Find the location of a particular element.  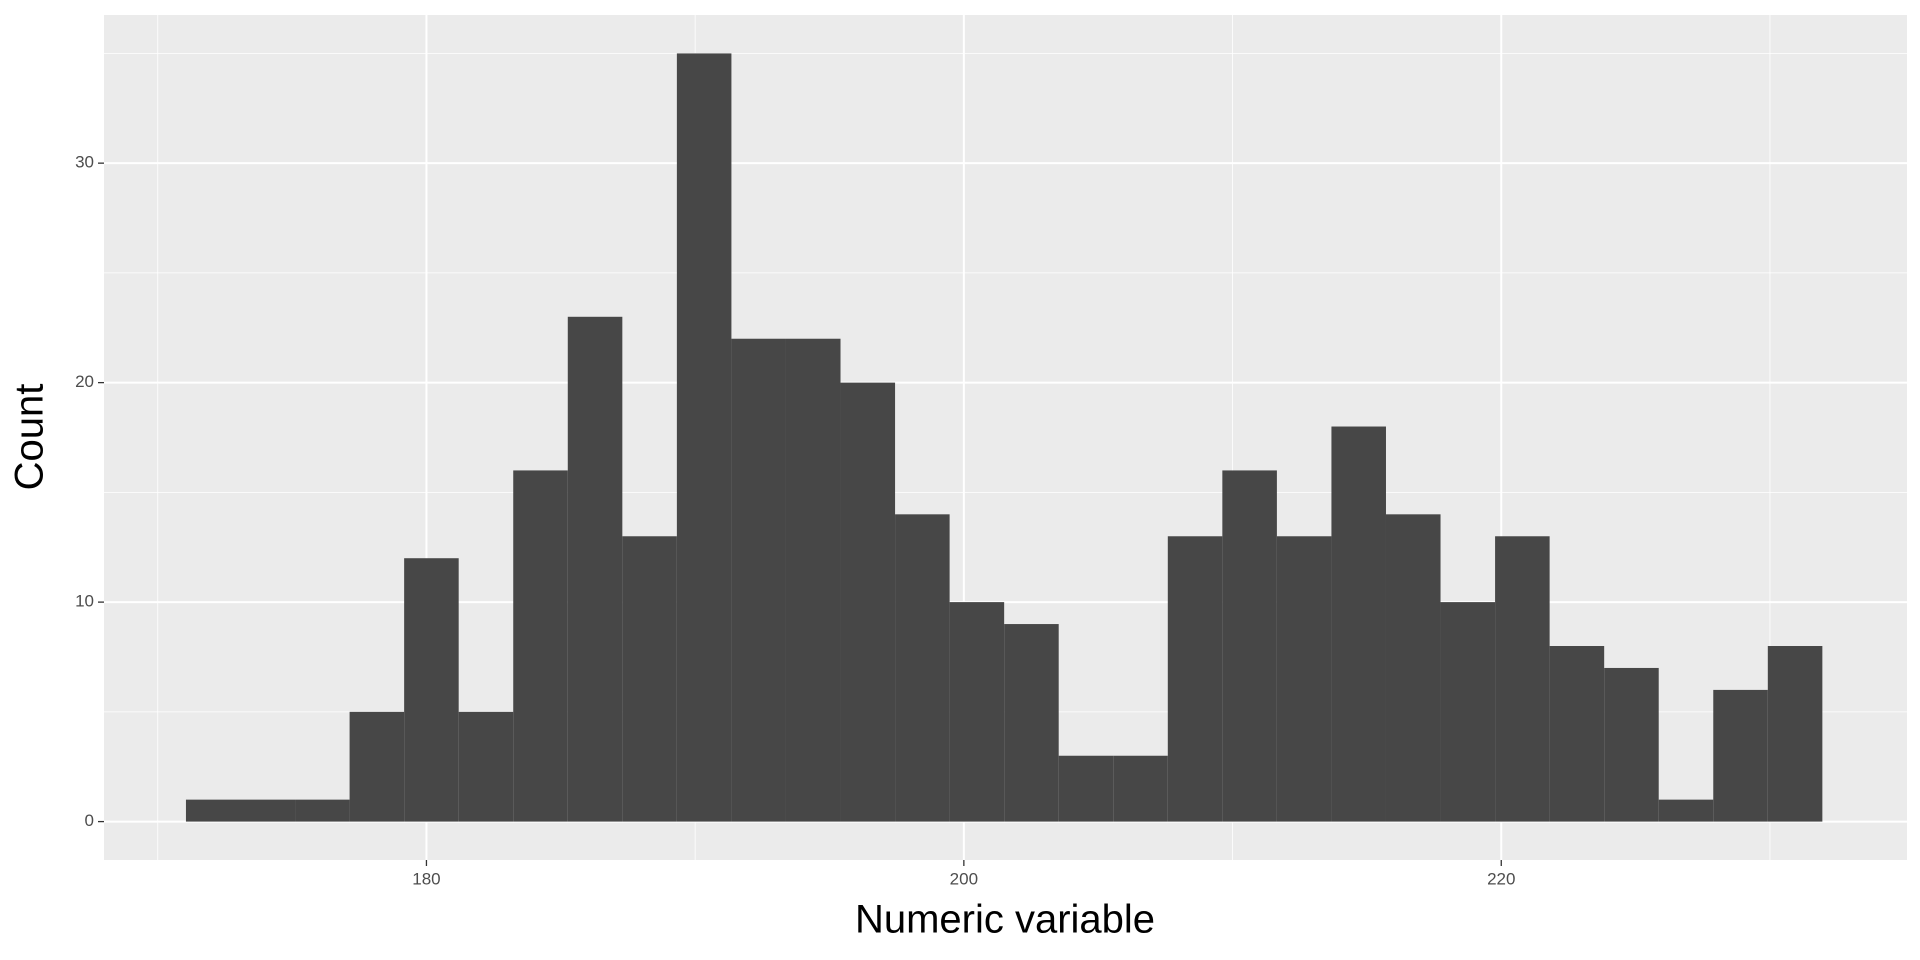

x-tick-label: 220 is located at coordinates (1501, 878).